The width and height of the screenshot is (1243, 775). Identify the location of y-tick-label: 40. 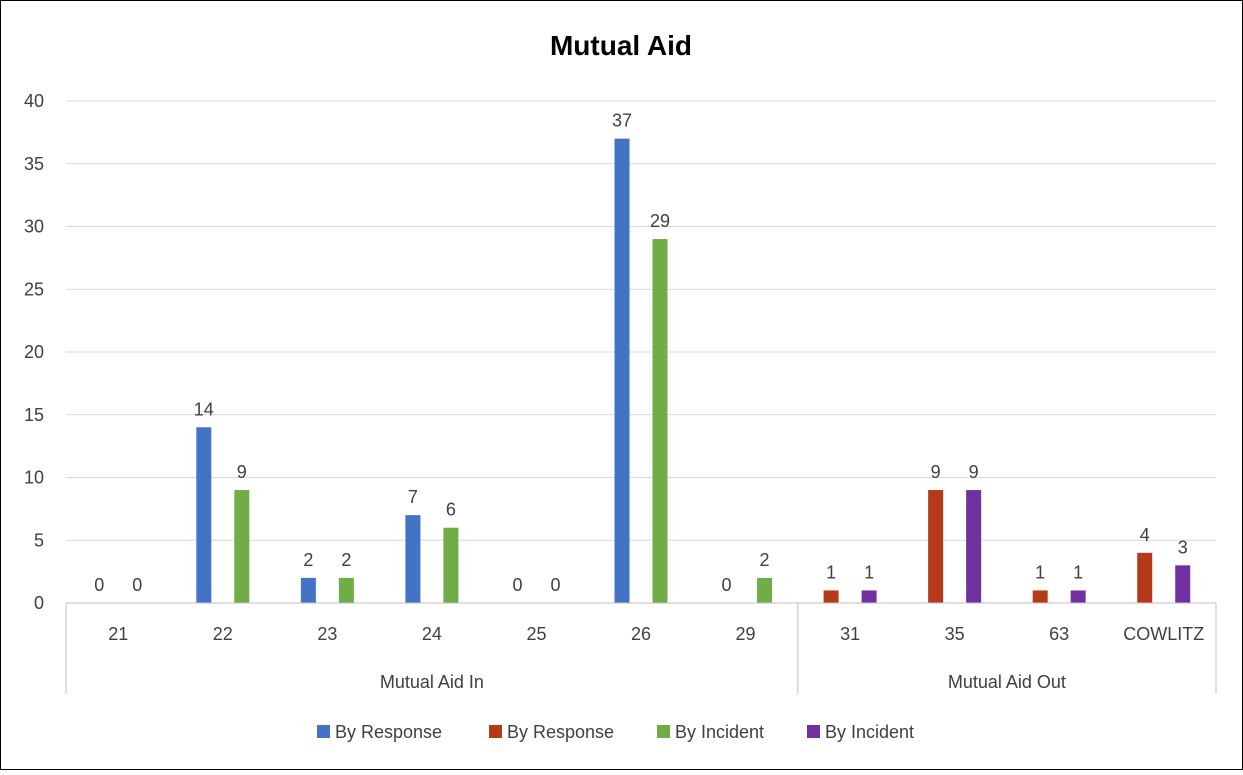
(34, 101).